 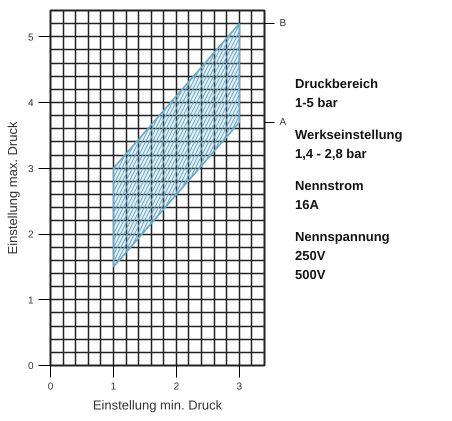 What do you see at coordinates (31, 300) in the screenshot?
I see `y-tick-label: 1` at bounding box center [31, 300].